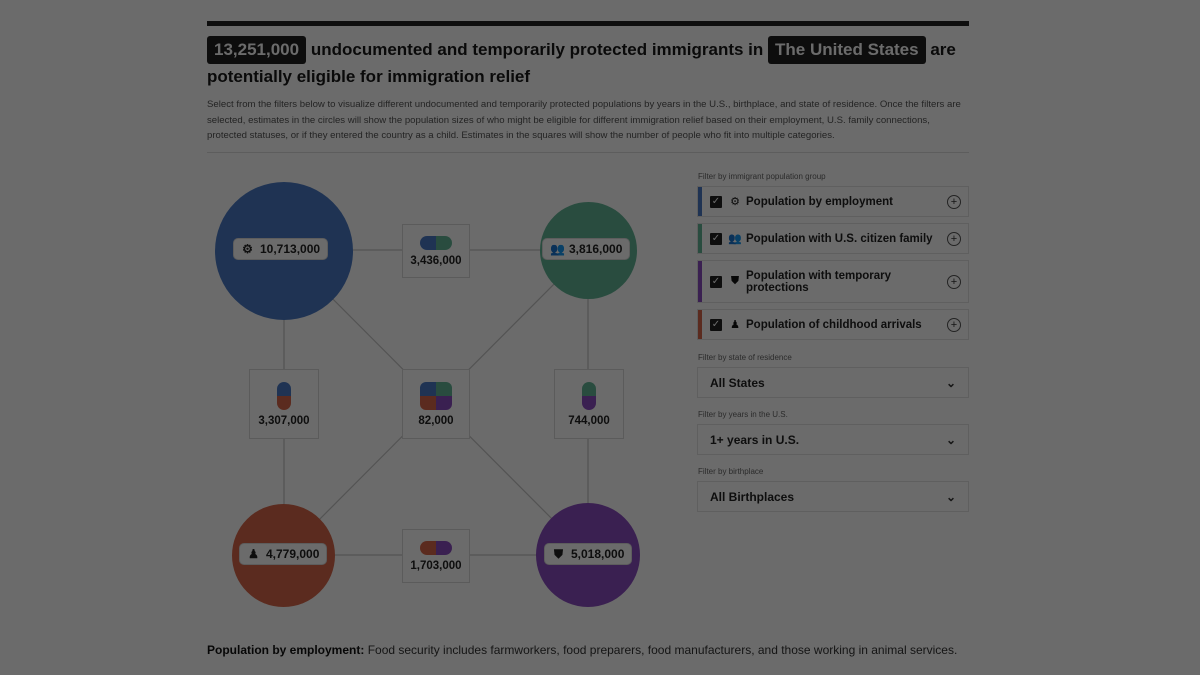 The image size is (1200, 675). Describe the element at coordinates (436, 251) in the screenshot. I see `overlap-employment-family: 3,436,000` at that location.